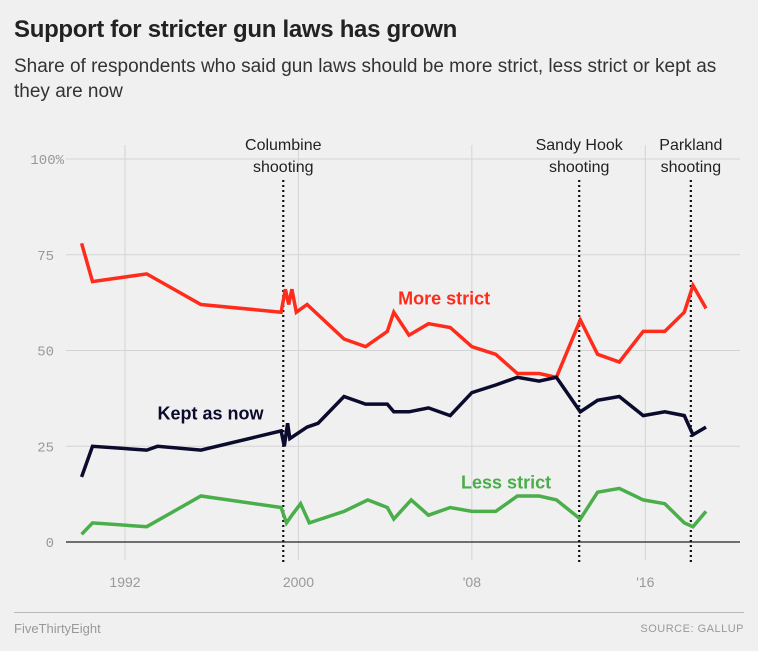  I want to click on y-tick-label: 50, so click(45, 353).